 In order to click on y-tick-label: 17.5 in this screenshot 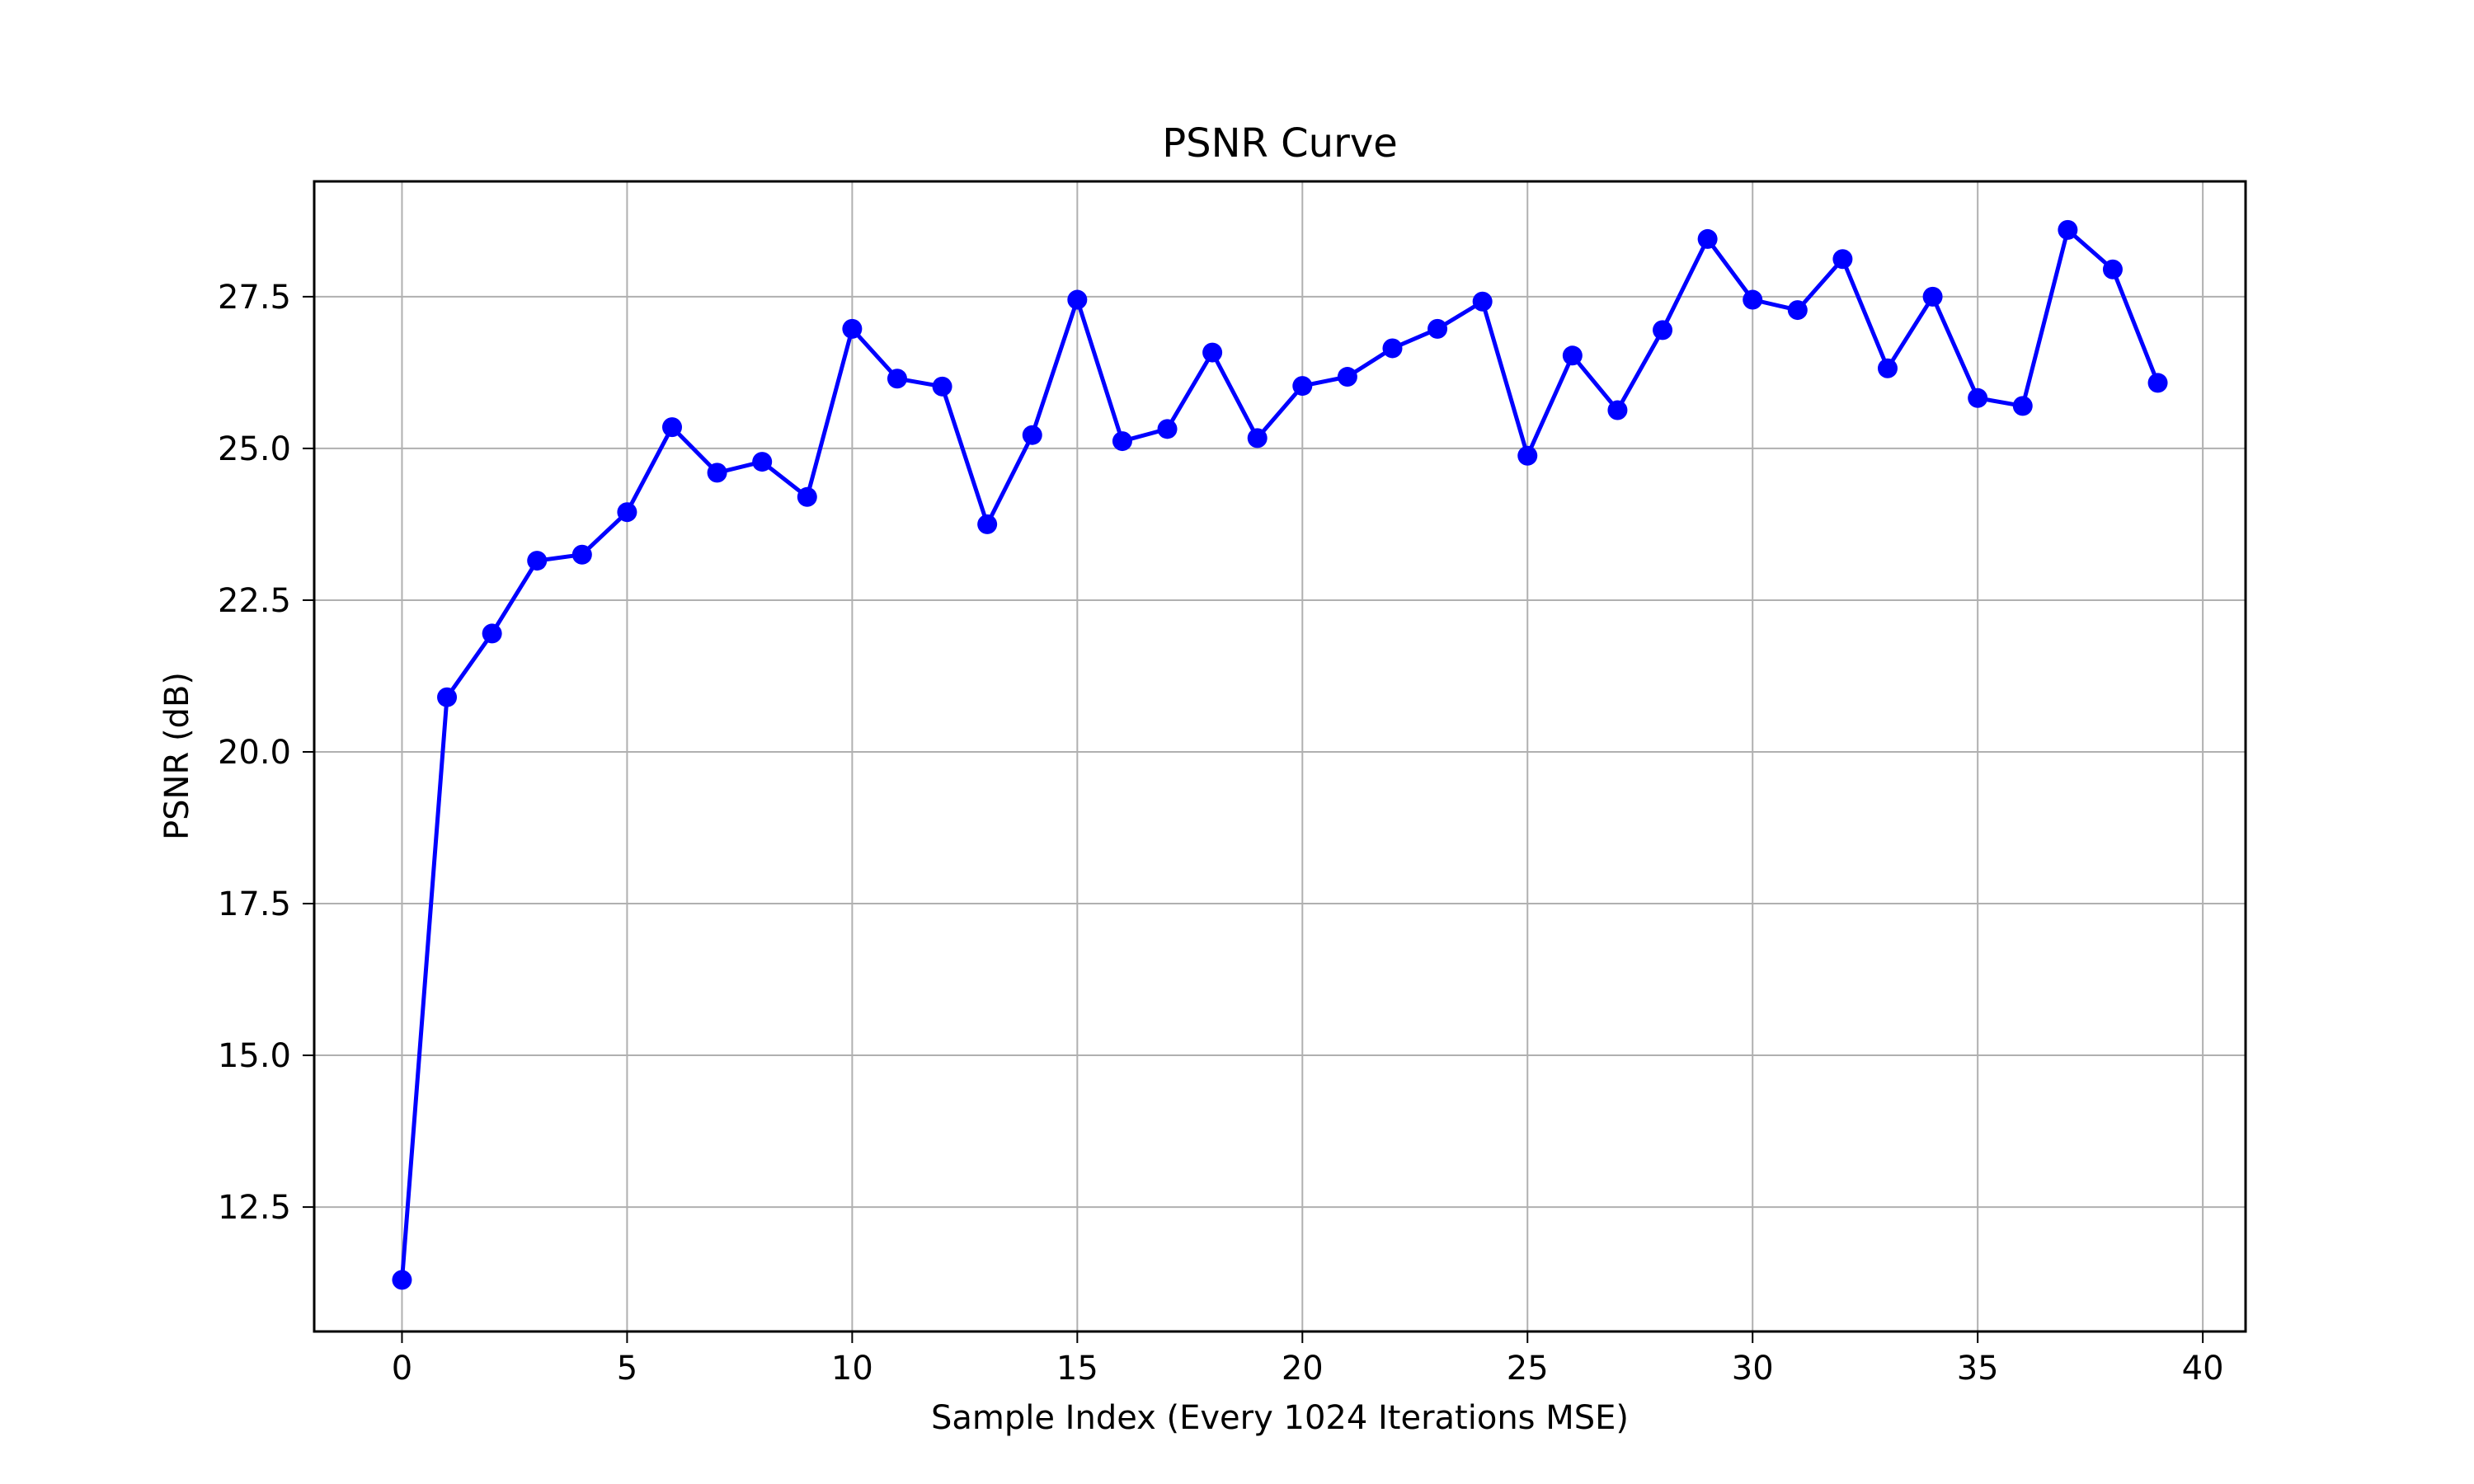, I will do `click(254, 904)`.